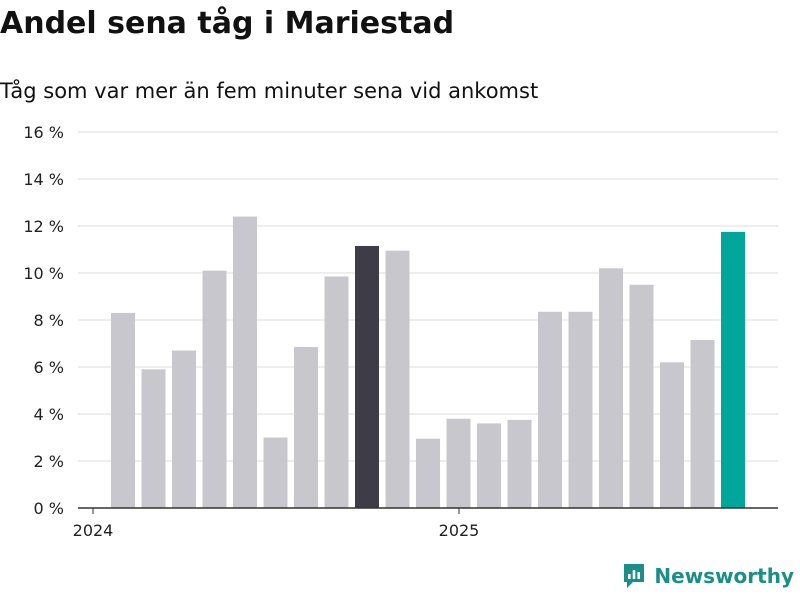 Image resolution: width=800 pixels, height=600 pixels. Describe the element at coordinates (49, 320) in the screenshot. I see `y-tick-label: 8 %` at that location.